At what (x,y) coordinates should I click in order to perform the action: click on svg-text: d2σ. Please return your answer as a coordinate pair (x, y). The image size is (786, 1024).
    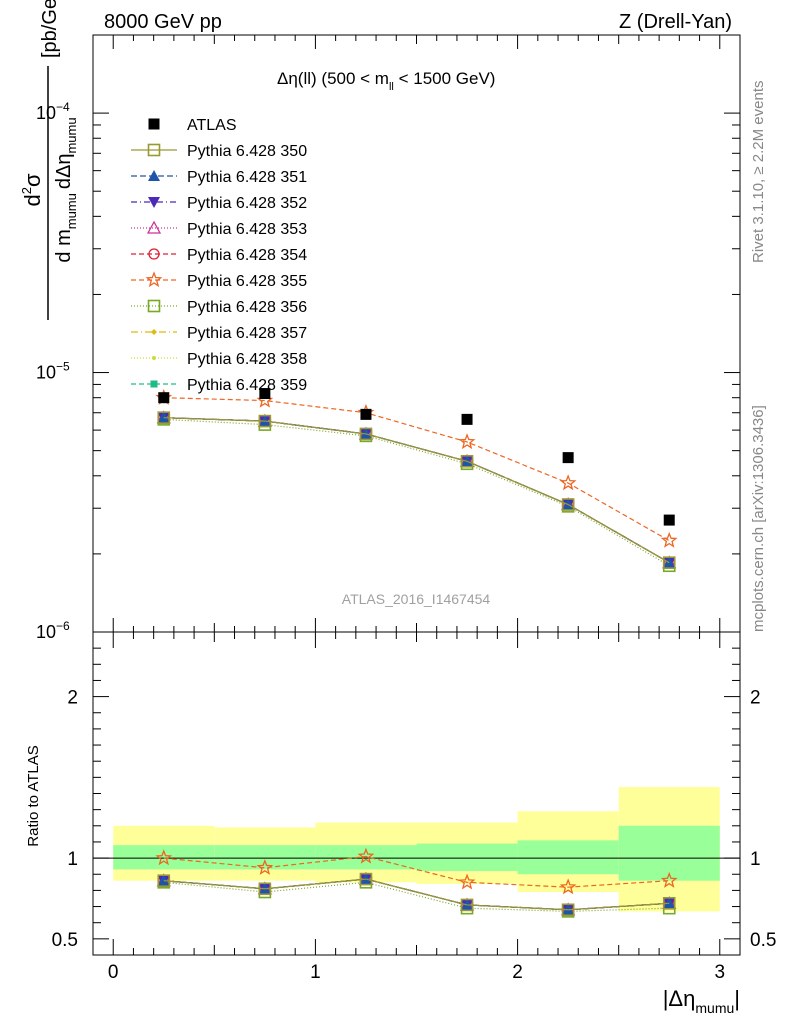
    Looking at the image, I should click on (32, 189).